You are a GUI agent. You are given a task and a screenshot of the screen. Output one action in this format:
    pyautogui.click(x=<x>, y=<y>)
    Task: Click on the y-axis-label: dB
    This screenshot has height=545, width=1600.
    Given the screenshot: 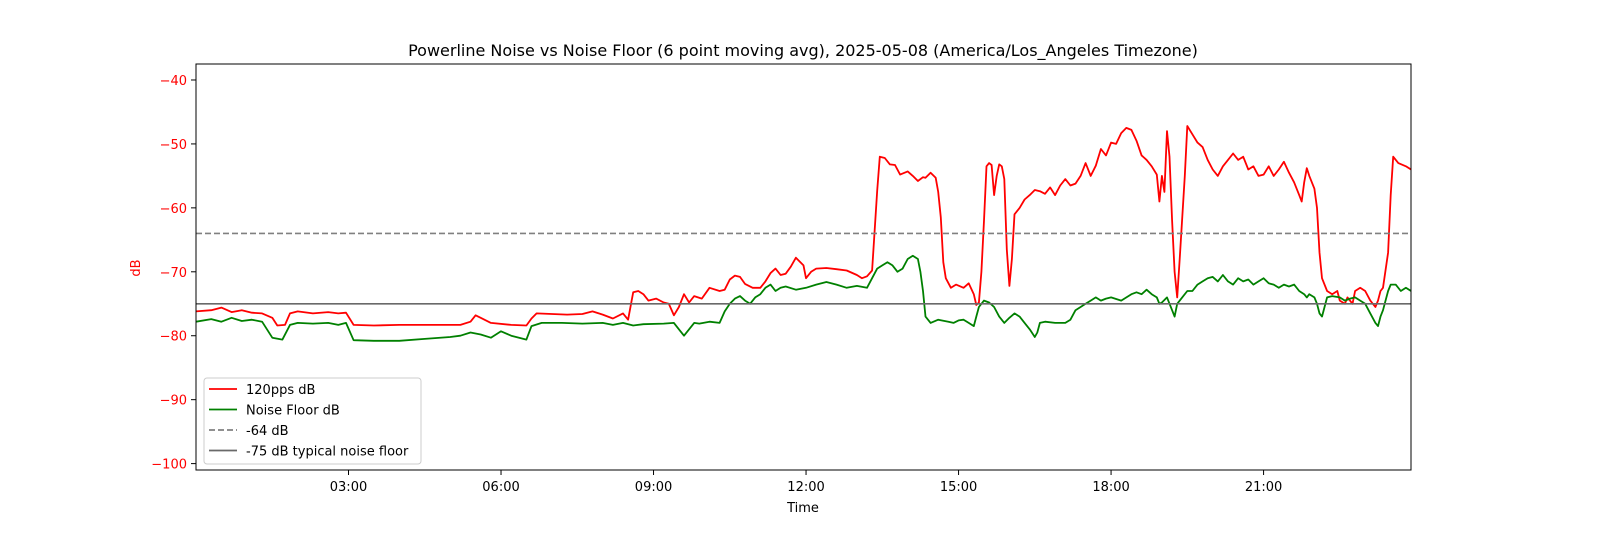 What is the action you would take?
    pyautogui.click(x=136, y=267)
    